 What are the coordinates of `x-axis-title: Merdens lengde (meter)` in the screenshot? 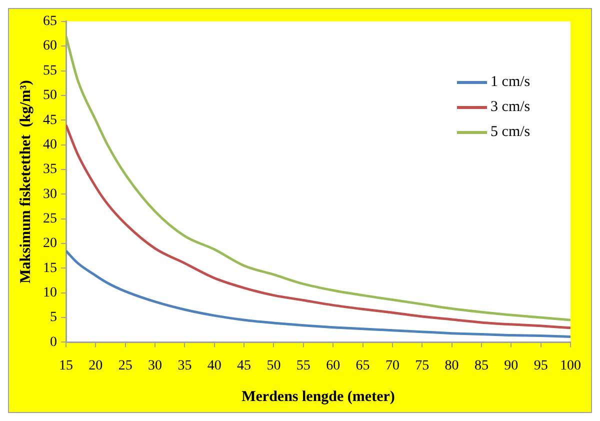 It's located at (318, 396).